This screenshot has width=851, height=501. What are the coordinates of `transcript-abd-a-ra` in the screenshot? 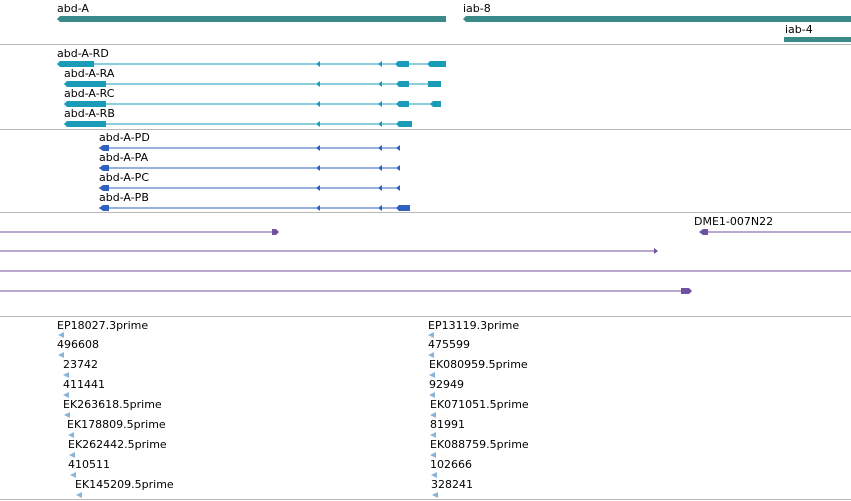 It's located at (252, 84).